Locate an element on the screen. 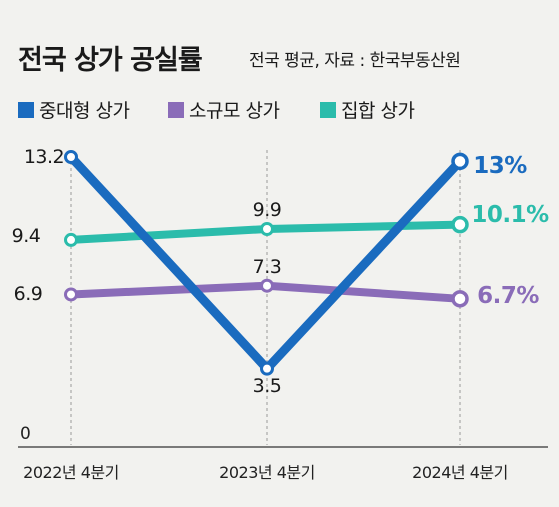  data-label-s1-2: 3.5 is located at coordinates (267, 386).